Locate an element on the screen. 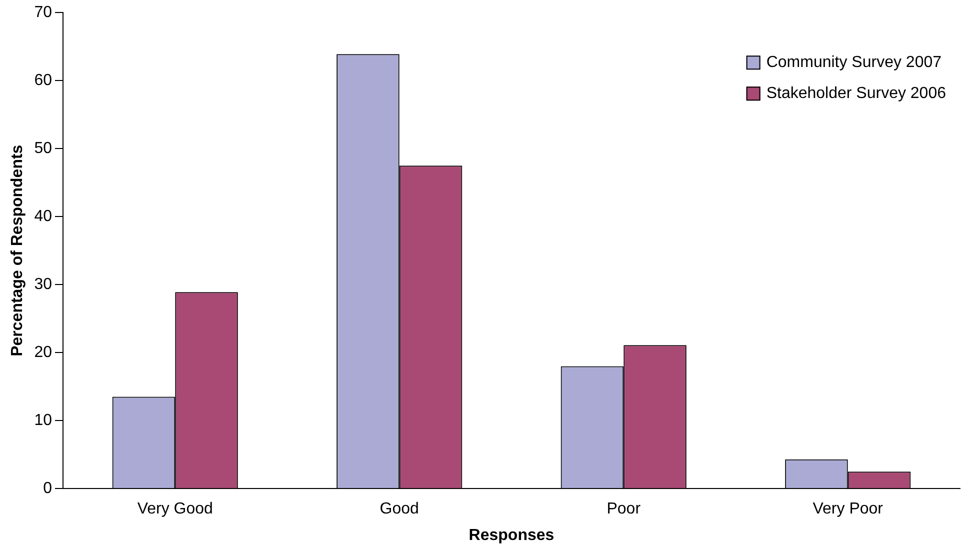 This screenshot has height=553, width=962. x-axis-title: Responses is located at coordinates (511, 535).